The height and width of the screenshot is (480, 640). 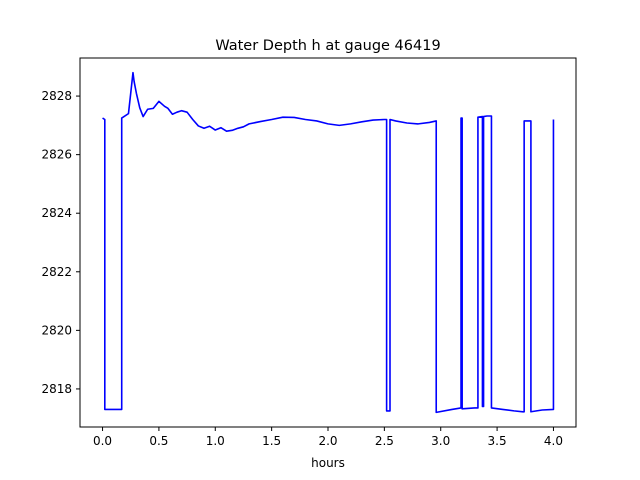 What do you see at coordinates (56, 213) in the screenshot?
I see `y-tick-label: 2824` at bounding box center [56, 213].